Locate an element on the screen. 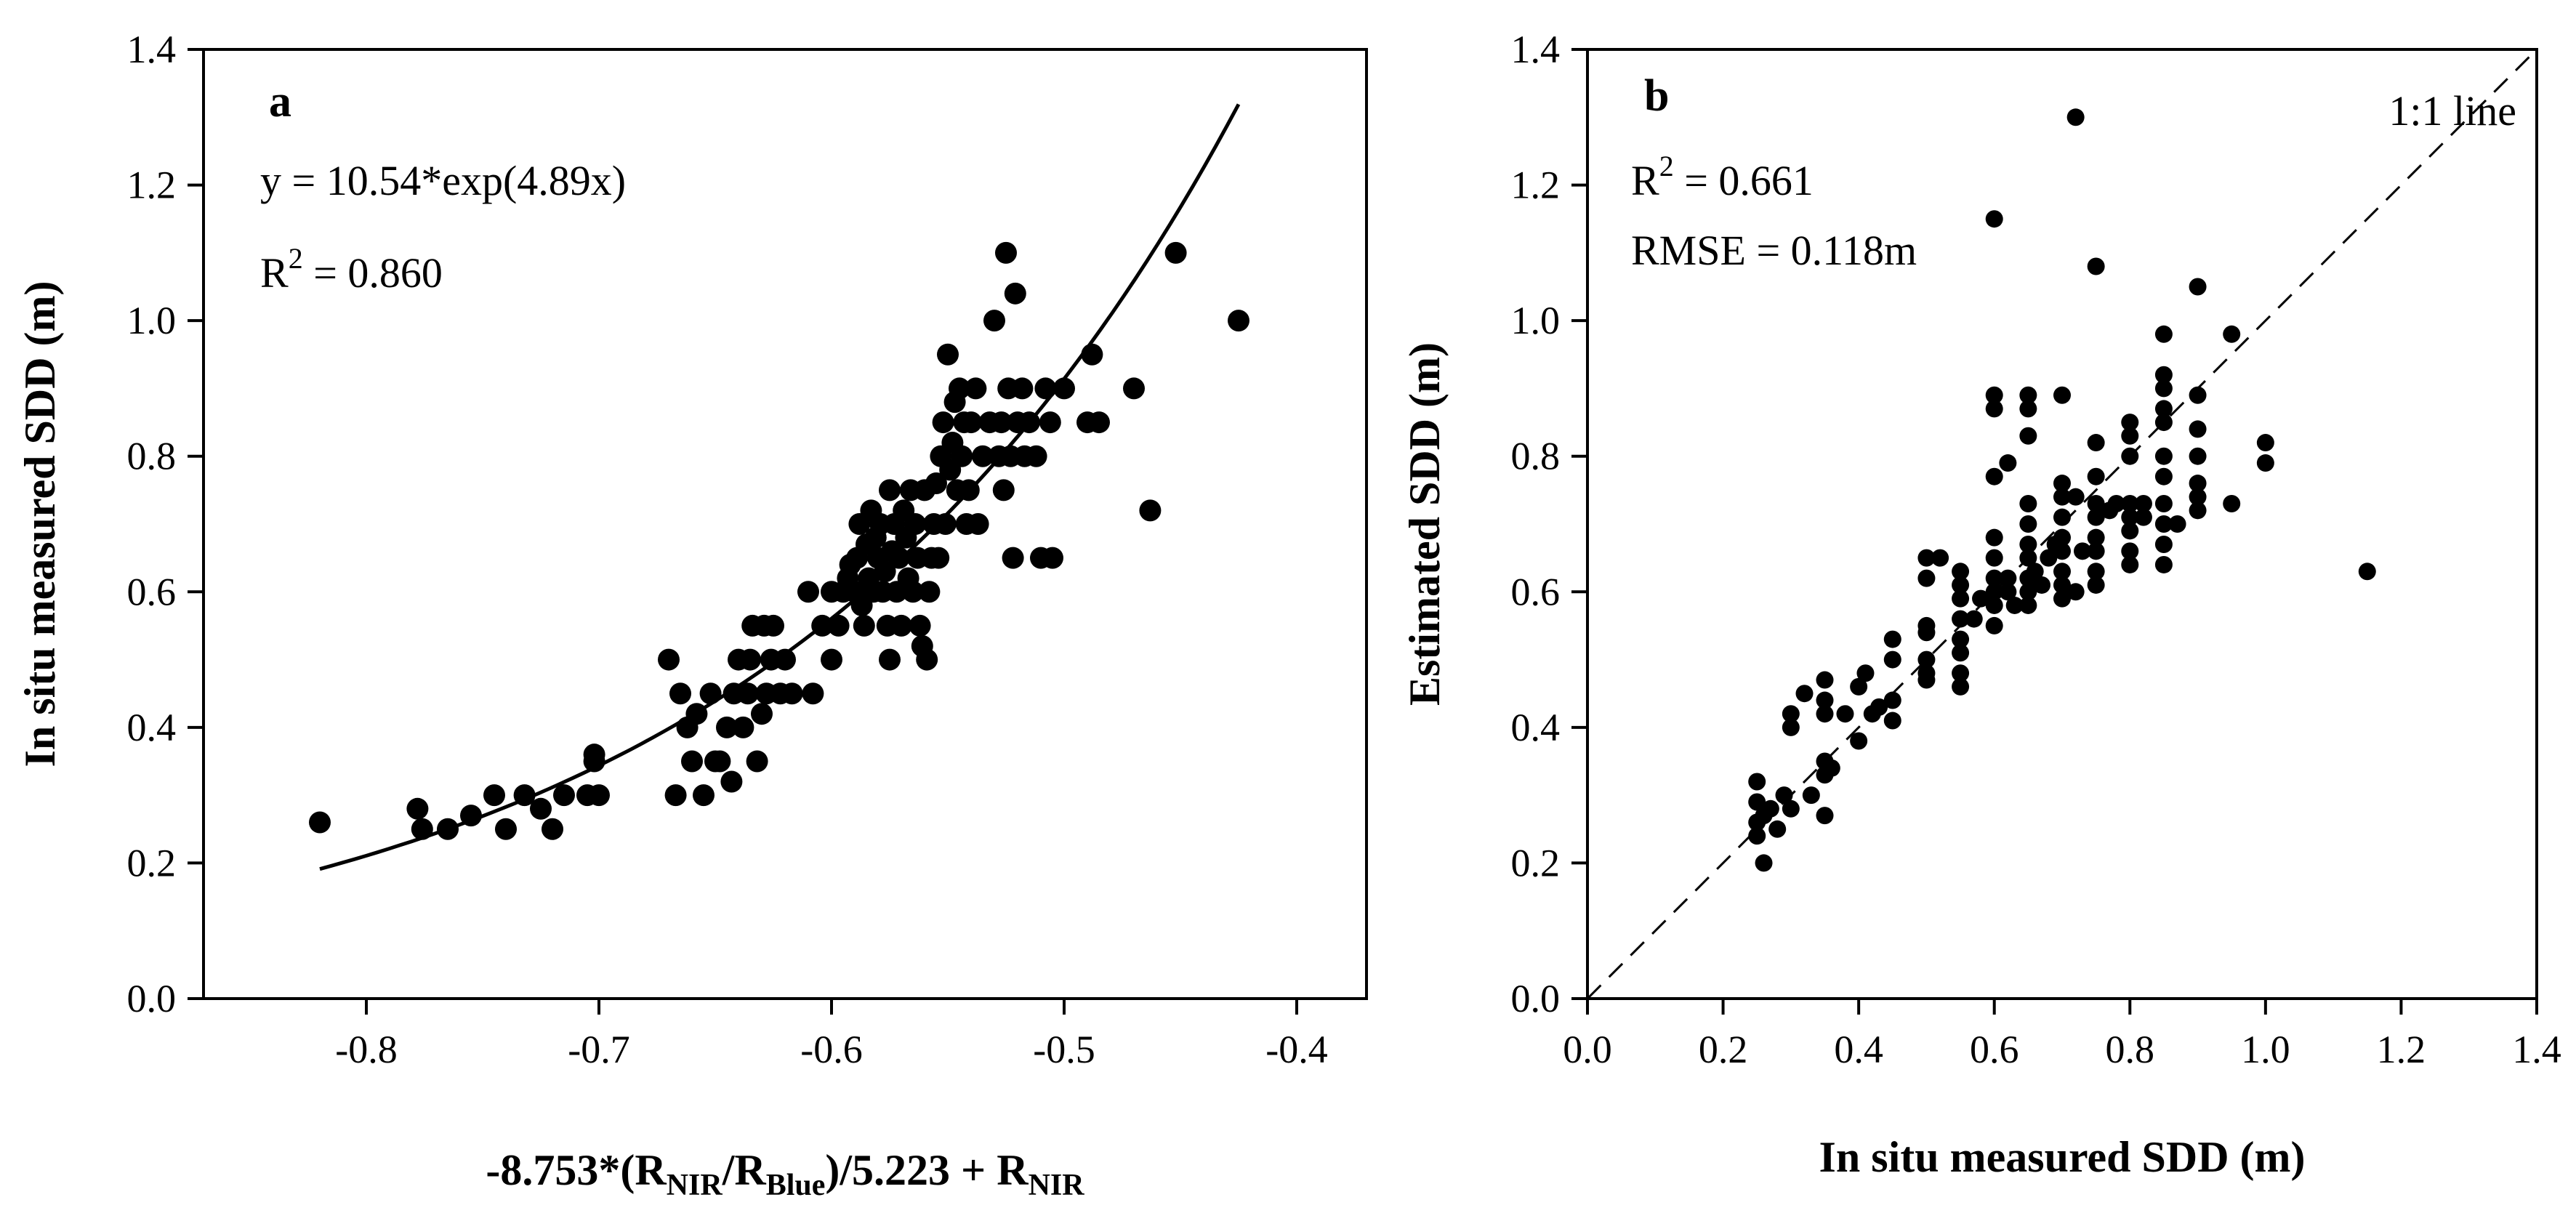  a-y-tick-label: 0.4 is located at coordinates (152, 727).